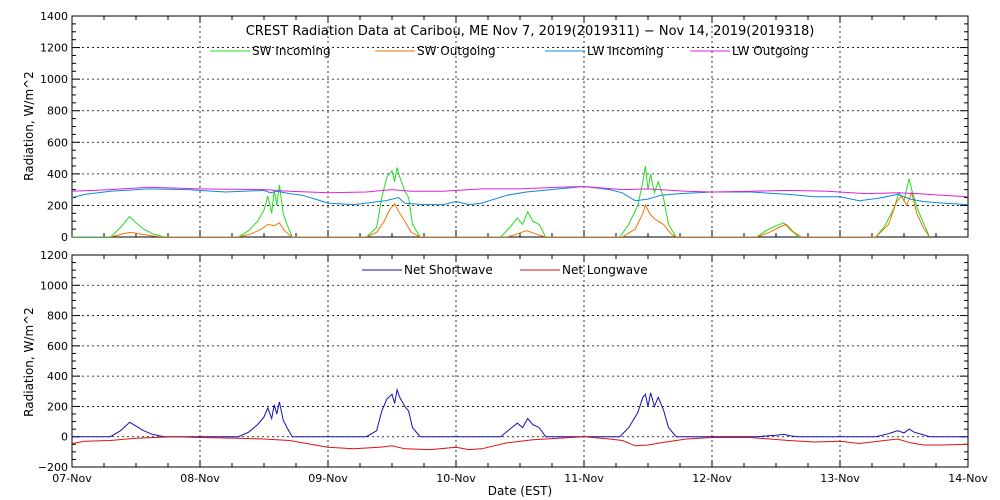  I want to click on series-line-net-shortwave, so click(520, 412).